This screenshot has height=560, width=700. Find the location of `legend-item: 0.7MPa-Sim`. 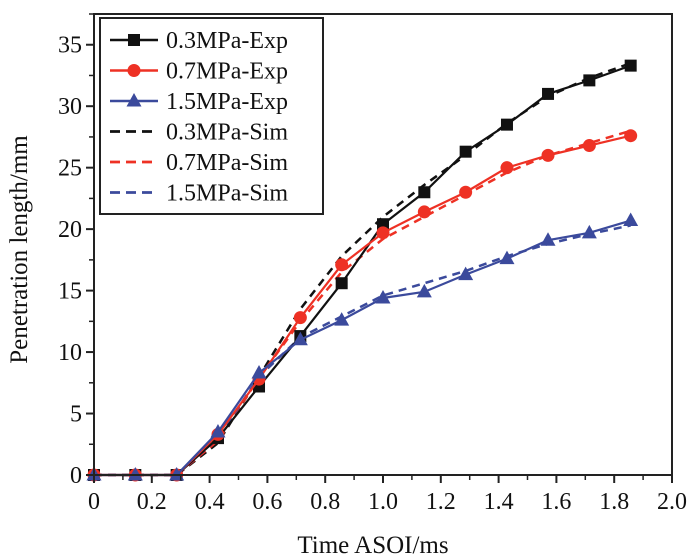

legend-item: 0.7MPa-Sim is located at coordinates (199, 163).